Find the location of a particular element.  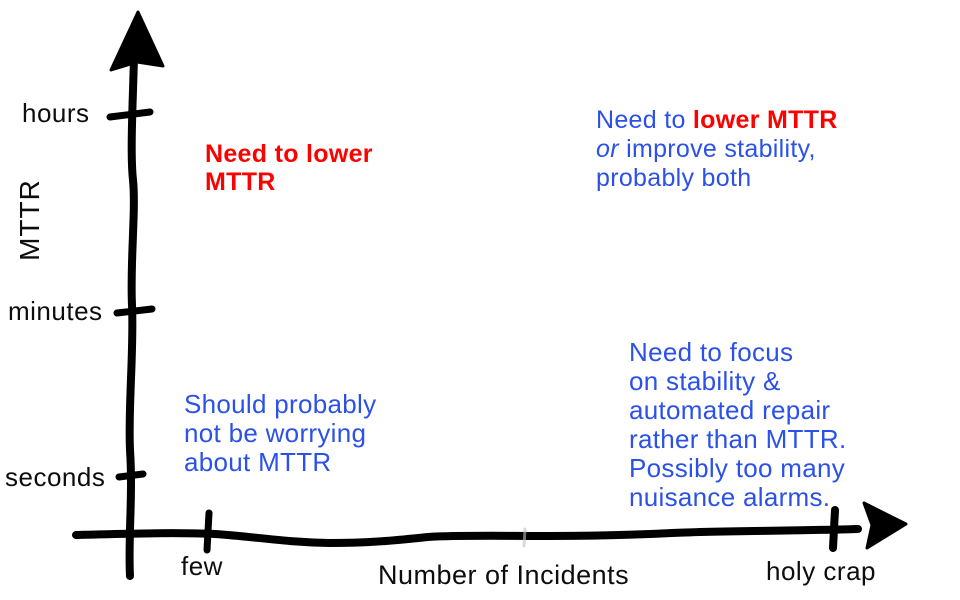

annotation-top-right-line2: or improve stability, is located at coordinates (717, 149).